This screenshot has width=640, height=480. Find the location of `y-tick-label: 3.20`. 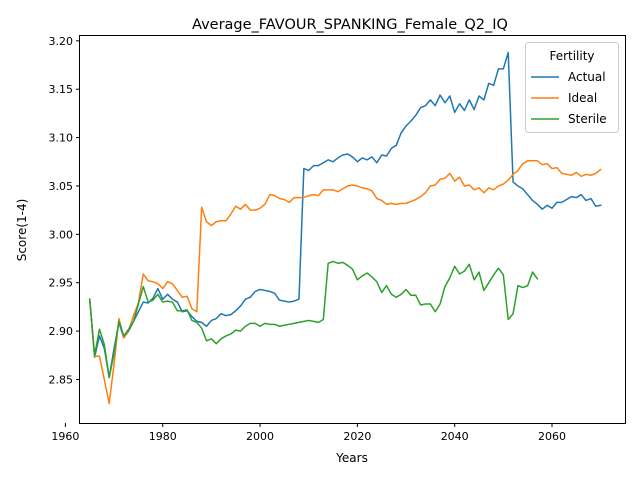

y-tick-label: 3.20 is located at coordinates (61, 41).